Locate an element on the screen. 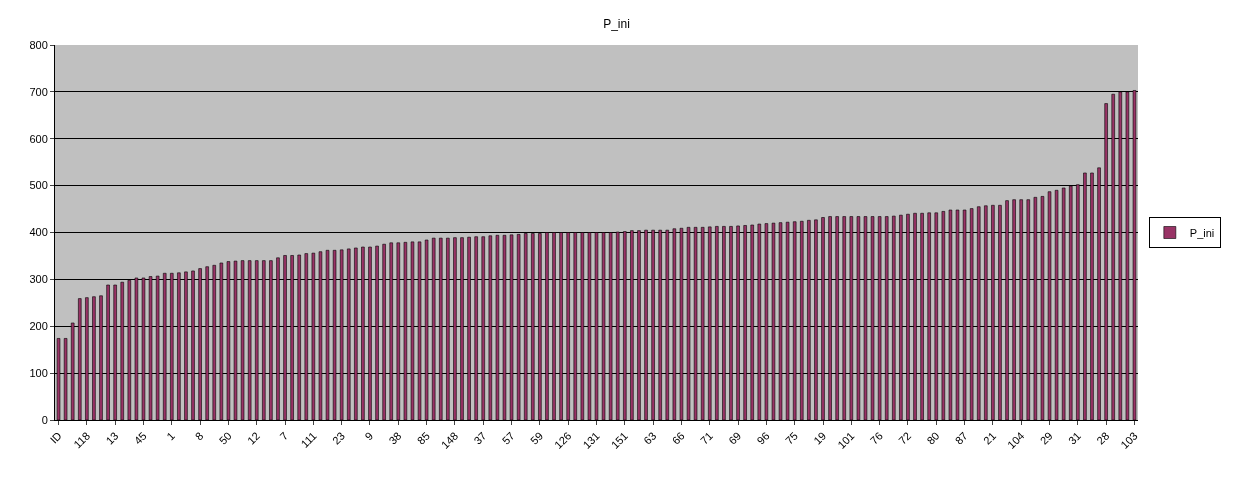  y-tick-label: 800 is located at coordinates (38, 44).